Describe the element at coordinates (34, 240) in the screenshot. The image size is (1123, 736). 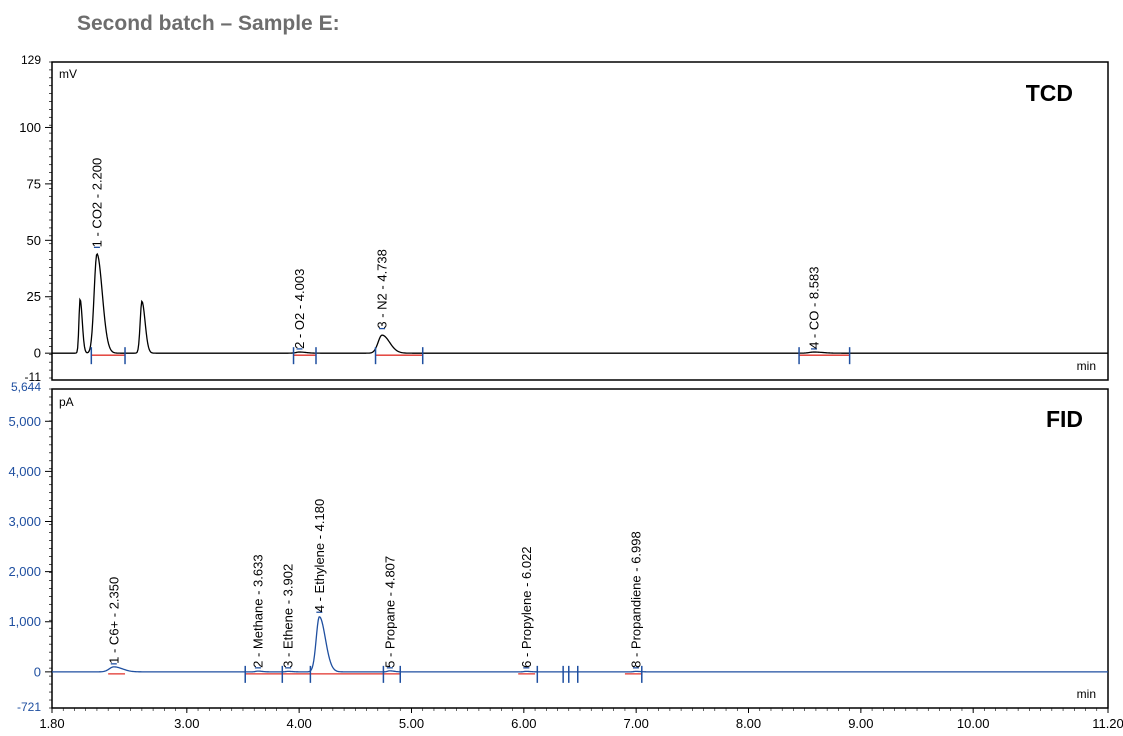
I see `tcd-y-tick-label: 50` at that location.